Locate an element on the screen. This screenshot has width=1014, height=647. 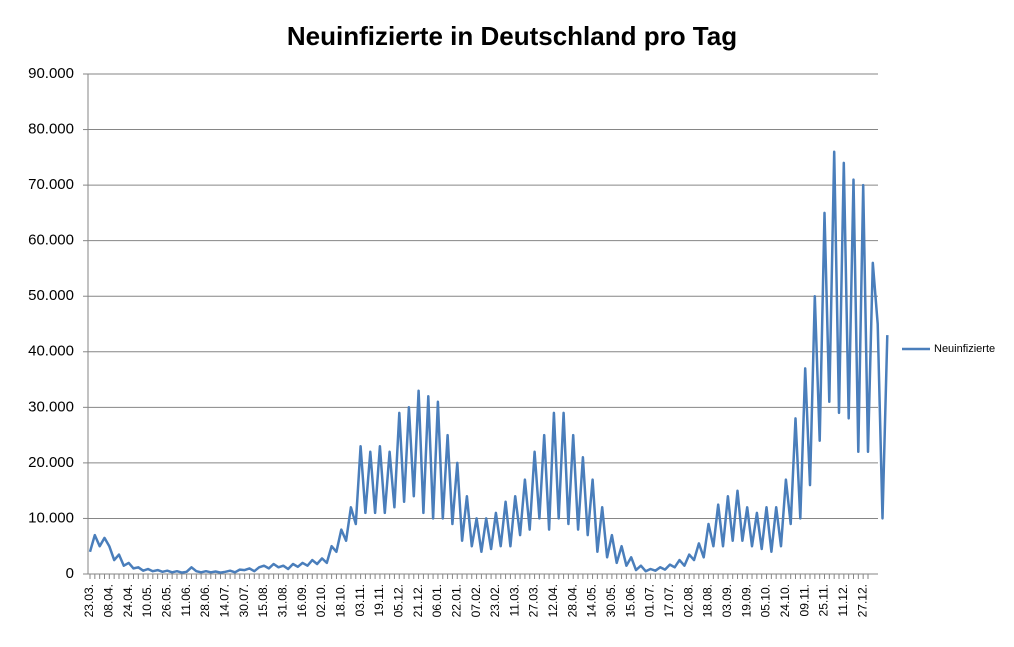
legend-label: Neuinfizierte is located at coordinates (964, 349).